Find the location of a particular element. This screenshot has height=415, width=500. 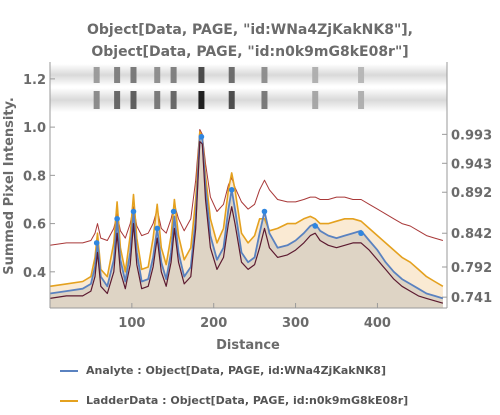

right-tick-label: 0.741 is located at coordinates (471, 298).